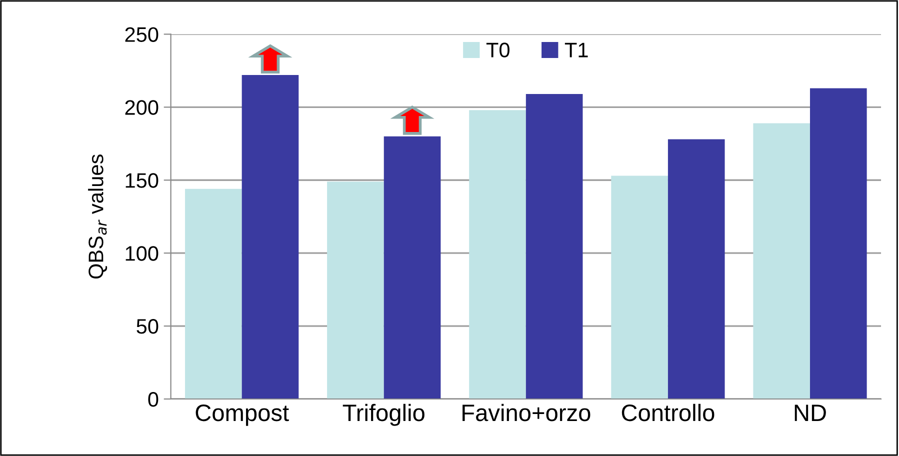 The image size is (899, 456). I want to click on x-tick-label: Controllo, so click(668, 413).